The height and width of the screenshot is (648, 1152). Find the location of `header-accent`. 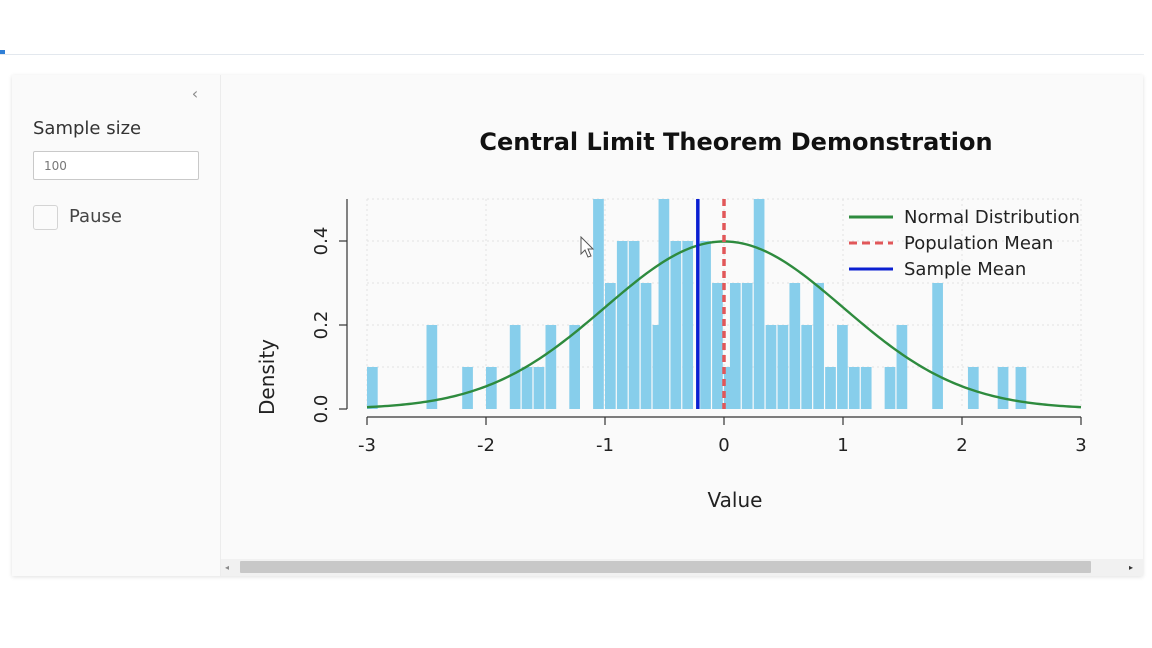

header-accent is located at coordinates (2, 52).